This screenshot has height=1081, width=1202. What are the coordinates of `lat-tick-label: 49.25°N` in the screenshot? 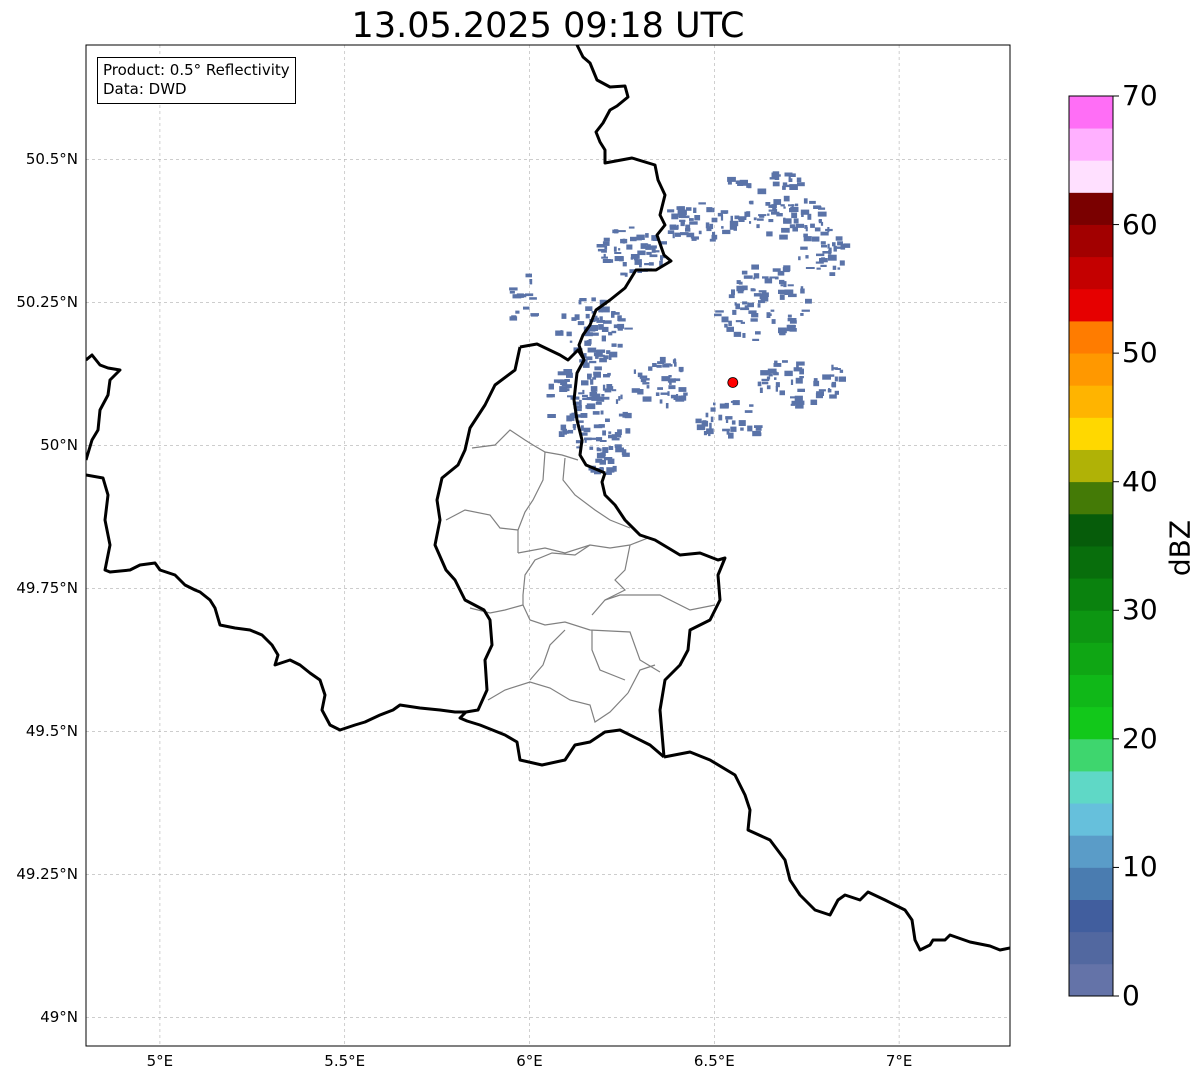 It's located at (47, 874).